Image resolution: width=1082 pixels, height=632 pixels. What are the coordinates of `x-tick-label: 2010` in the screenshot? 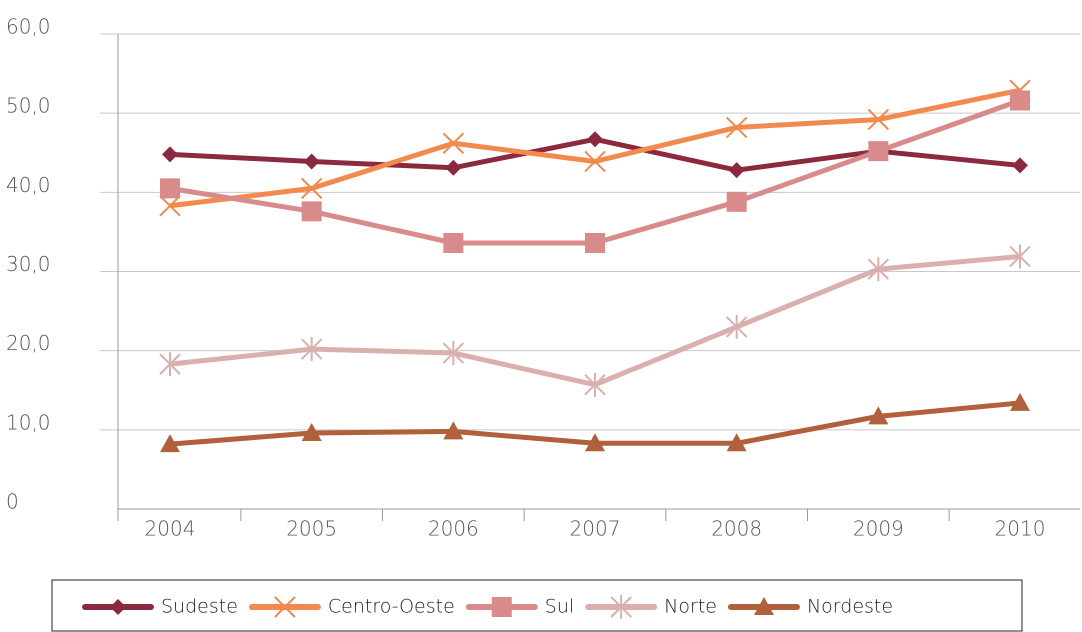 It's located at (1020, 529).